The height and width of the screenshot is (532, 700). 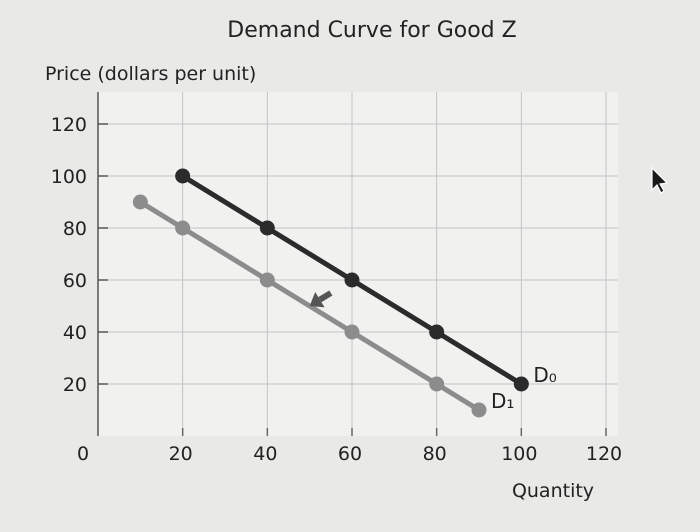 I want to click on y-tick-label-80: 80, so click(x=75, y=229).